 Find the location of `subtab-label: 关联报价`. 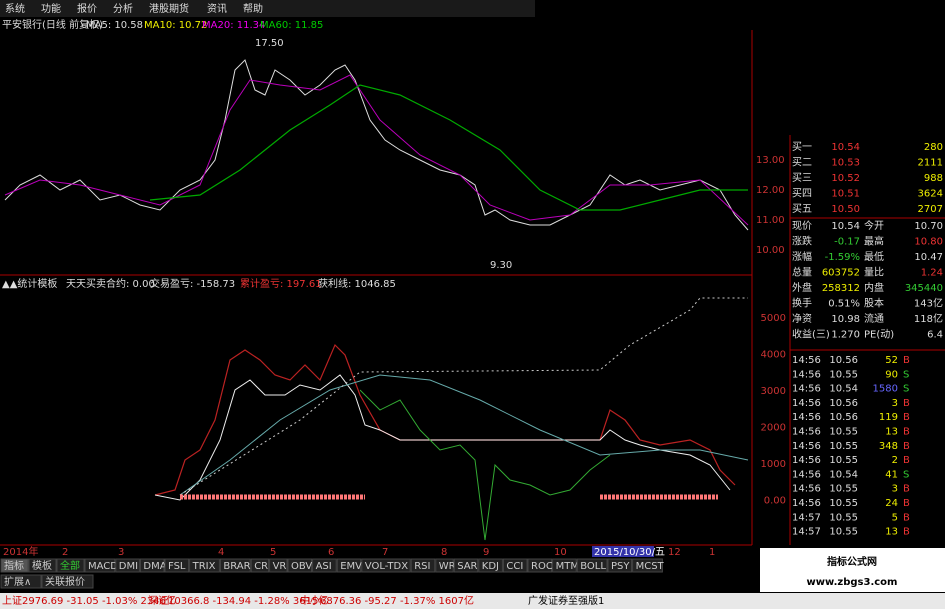

subtab-label: 关联报价 is located at coordinates (65, 581).